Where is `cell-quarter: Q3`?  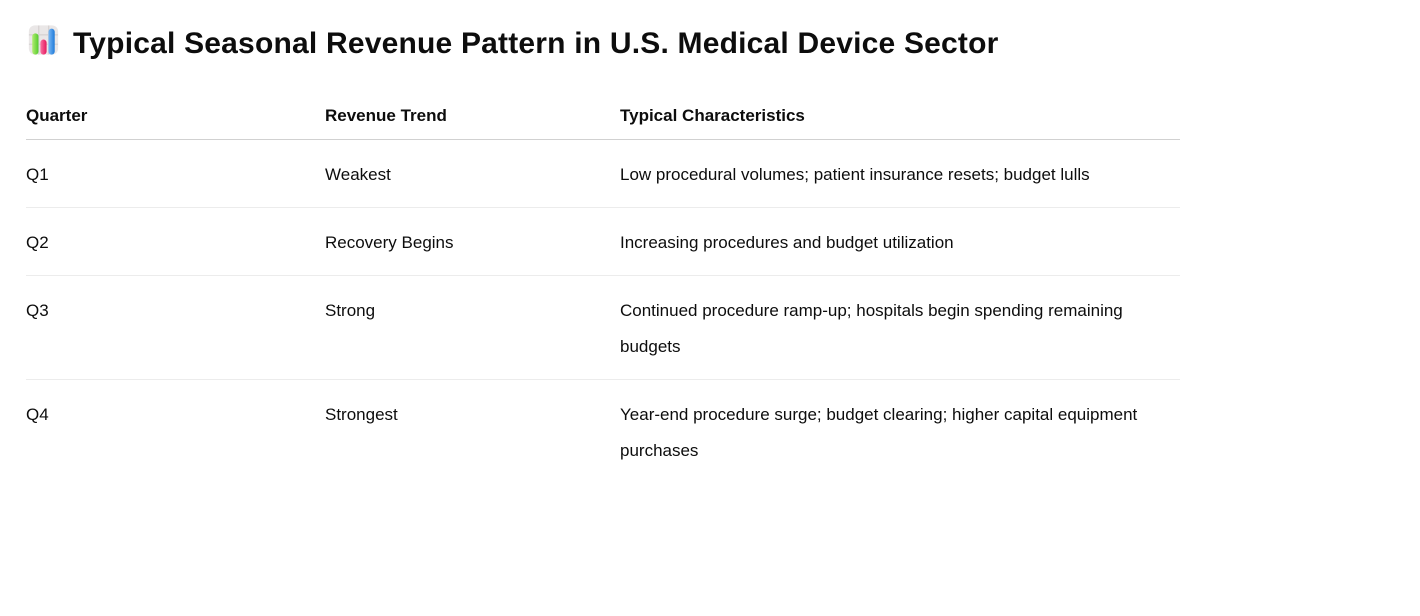 cell-quarter: Q3 is located at coordinates (175, 327).